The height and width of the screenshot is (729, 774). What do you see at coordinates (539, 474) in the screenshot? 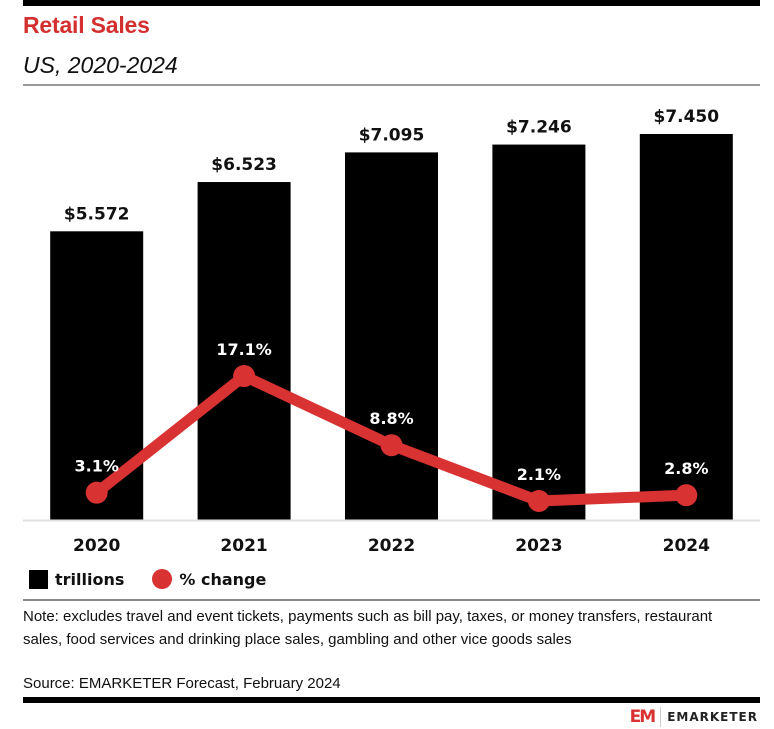
I see `pct-change-label: 2.1%` at bounding box center [539, 474].